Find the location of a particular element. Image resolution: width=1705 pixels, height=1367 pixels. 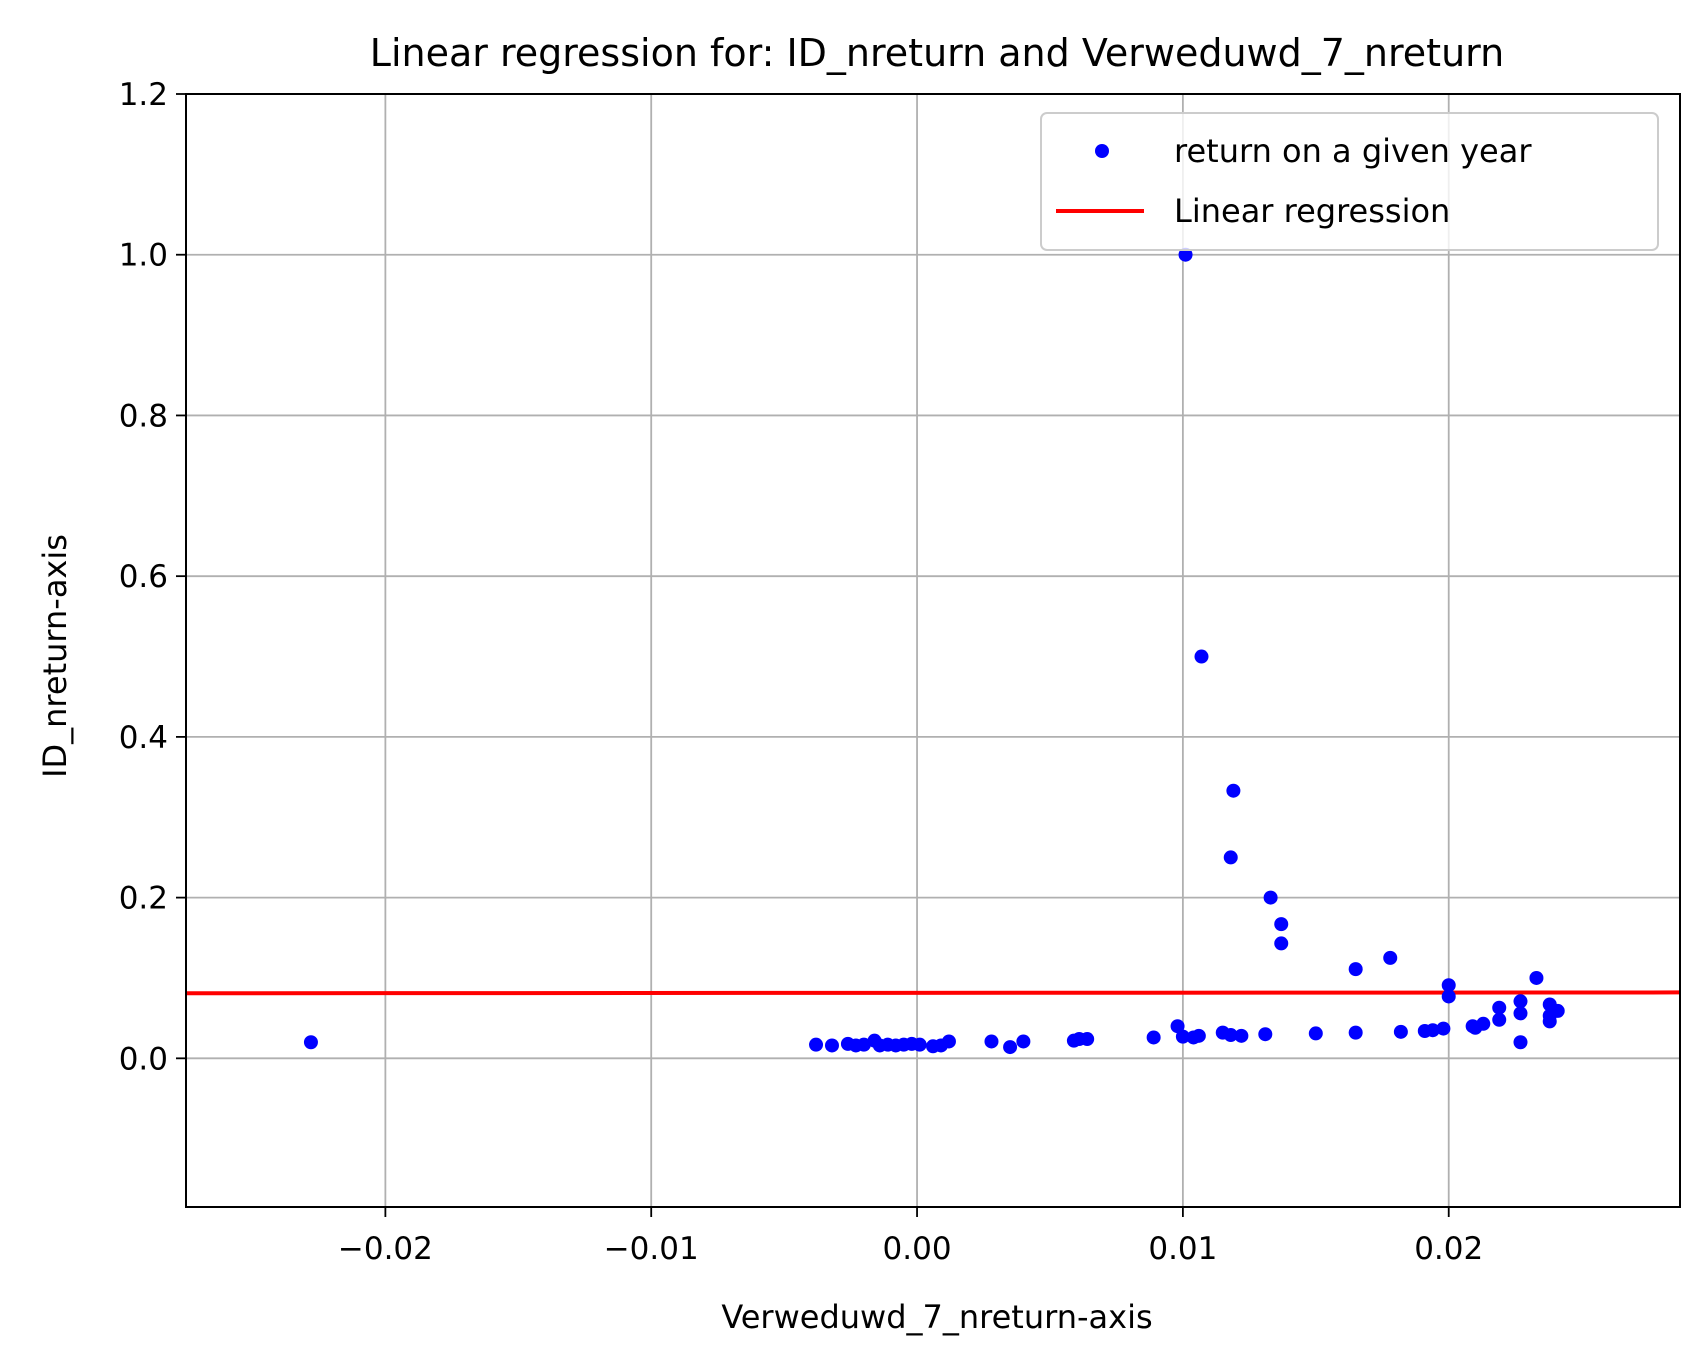

regression-line is located at coordinates (933, 993).